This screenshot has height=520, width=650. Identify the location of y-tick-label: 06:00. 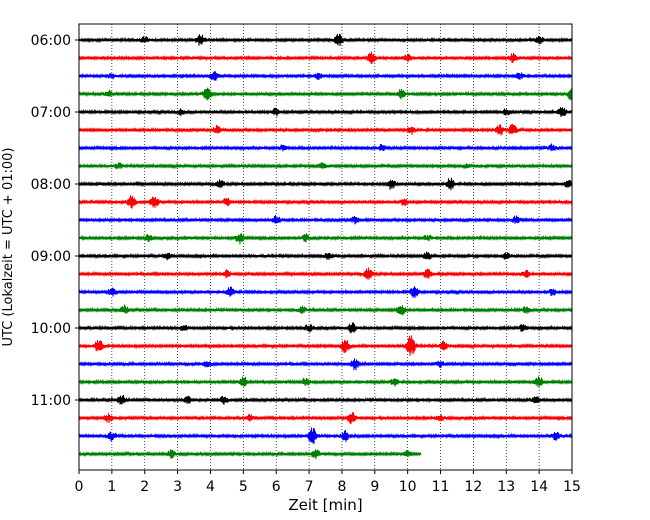
(51, 41).